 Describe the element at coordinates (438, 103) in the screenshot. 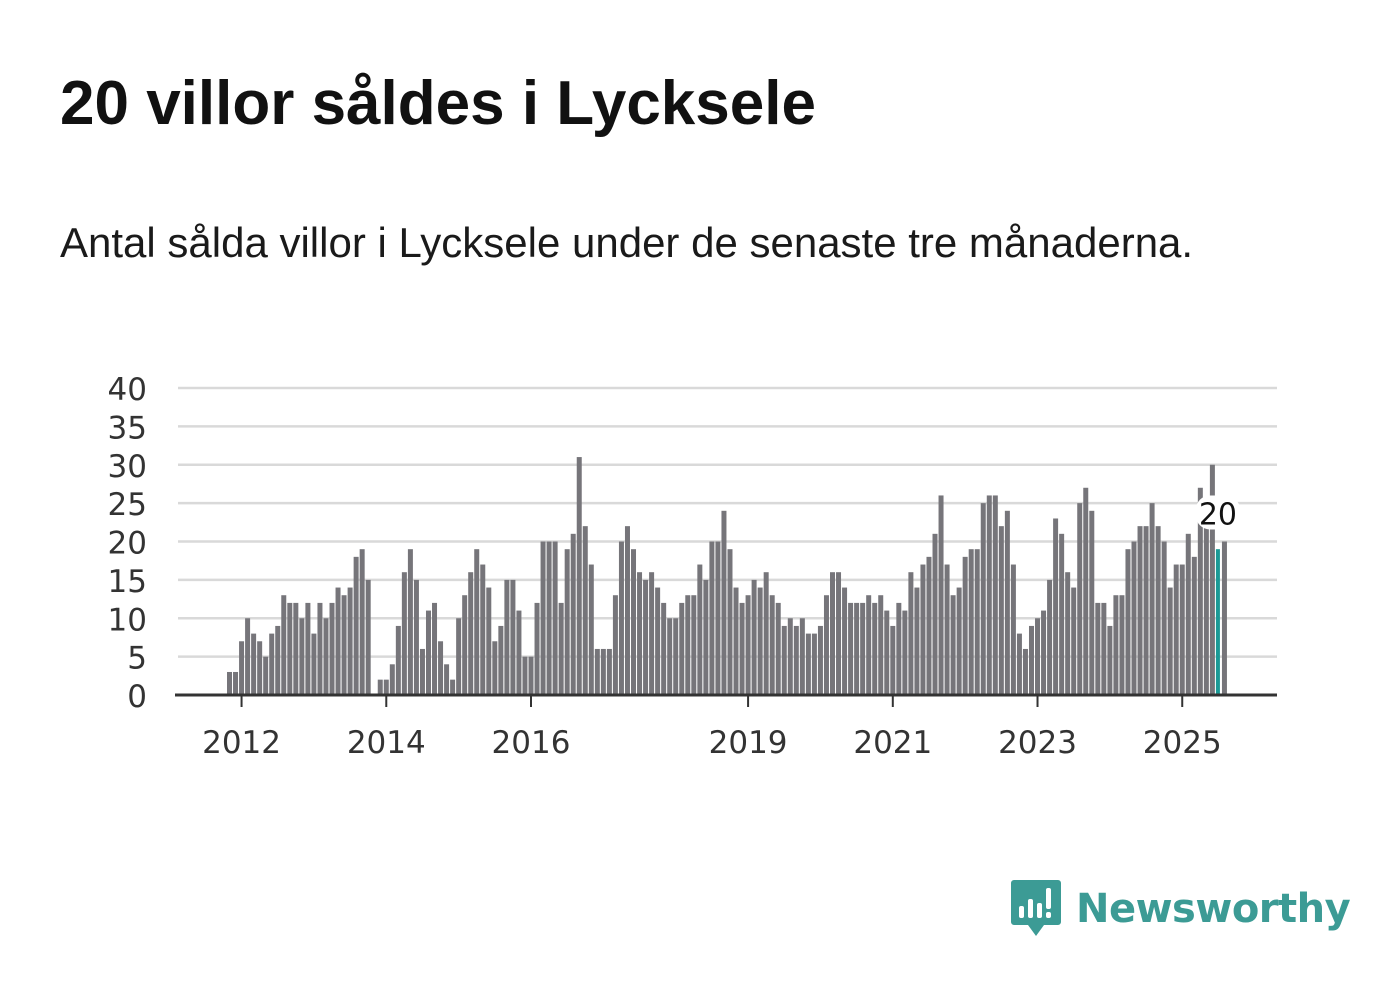

I see `chart-title: 20 villor såldes i Lycksele` at that location.